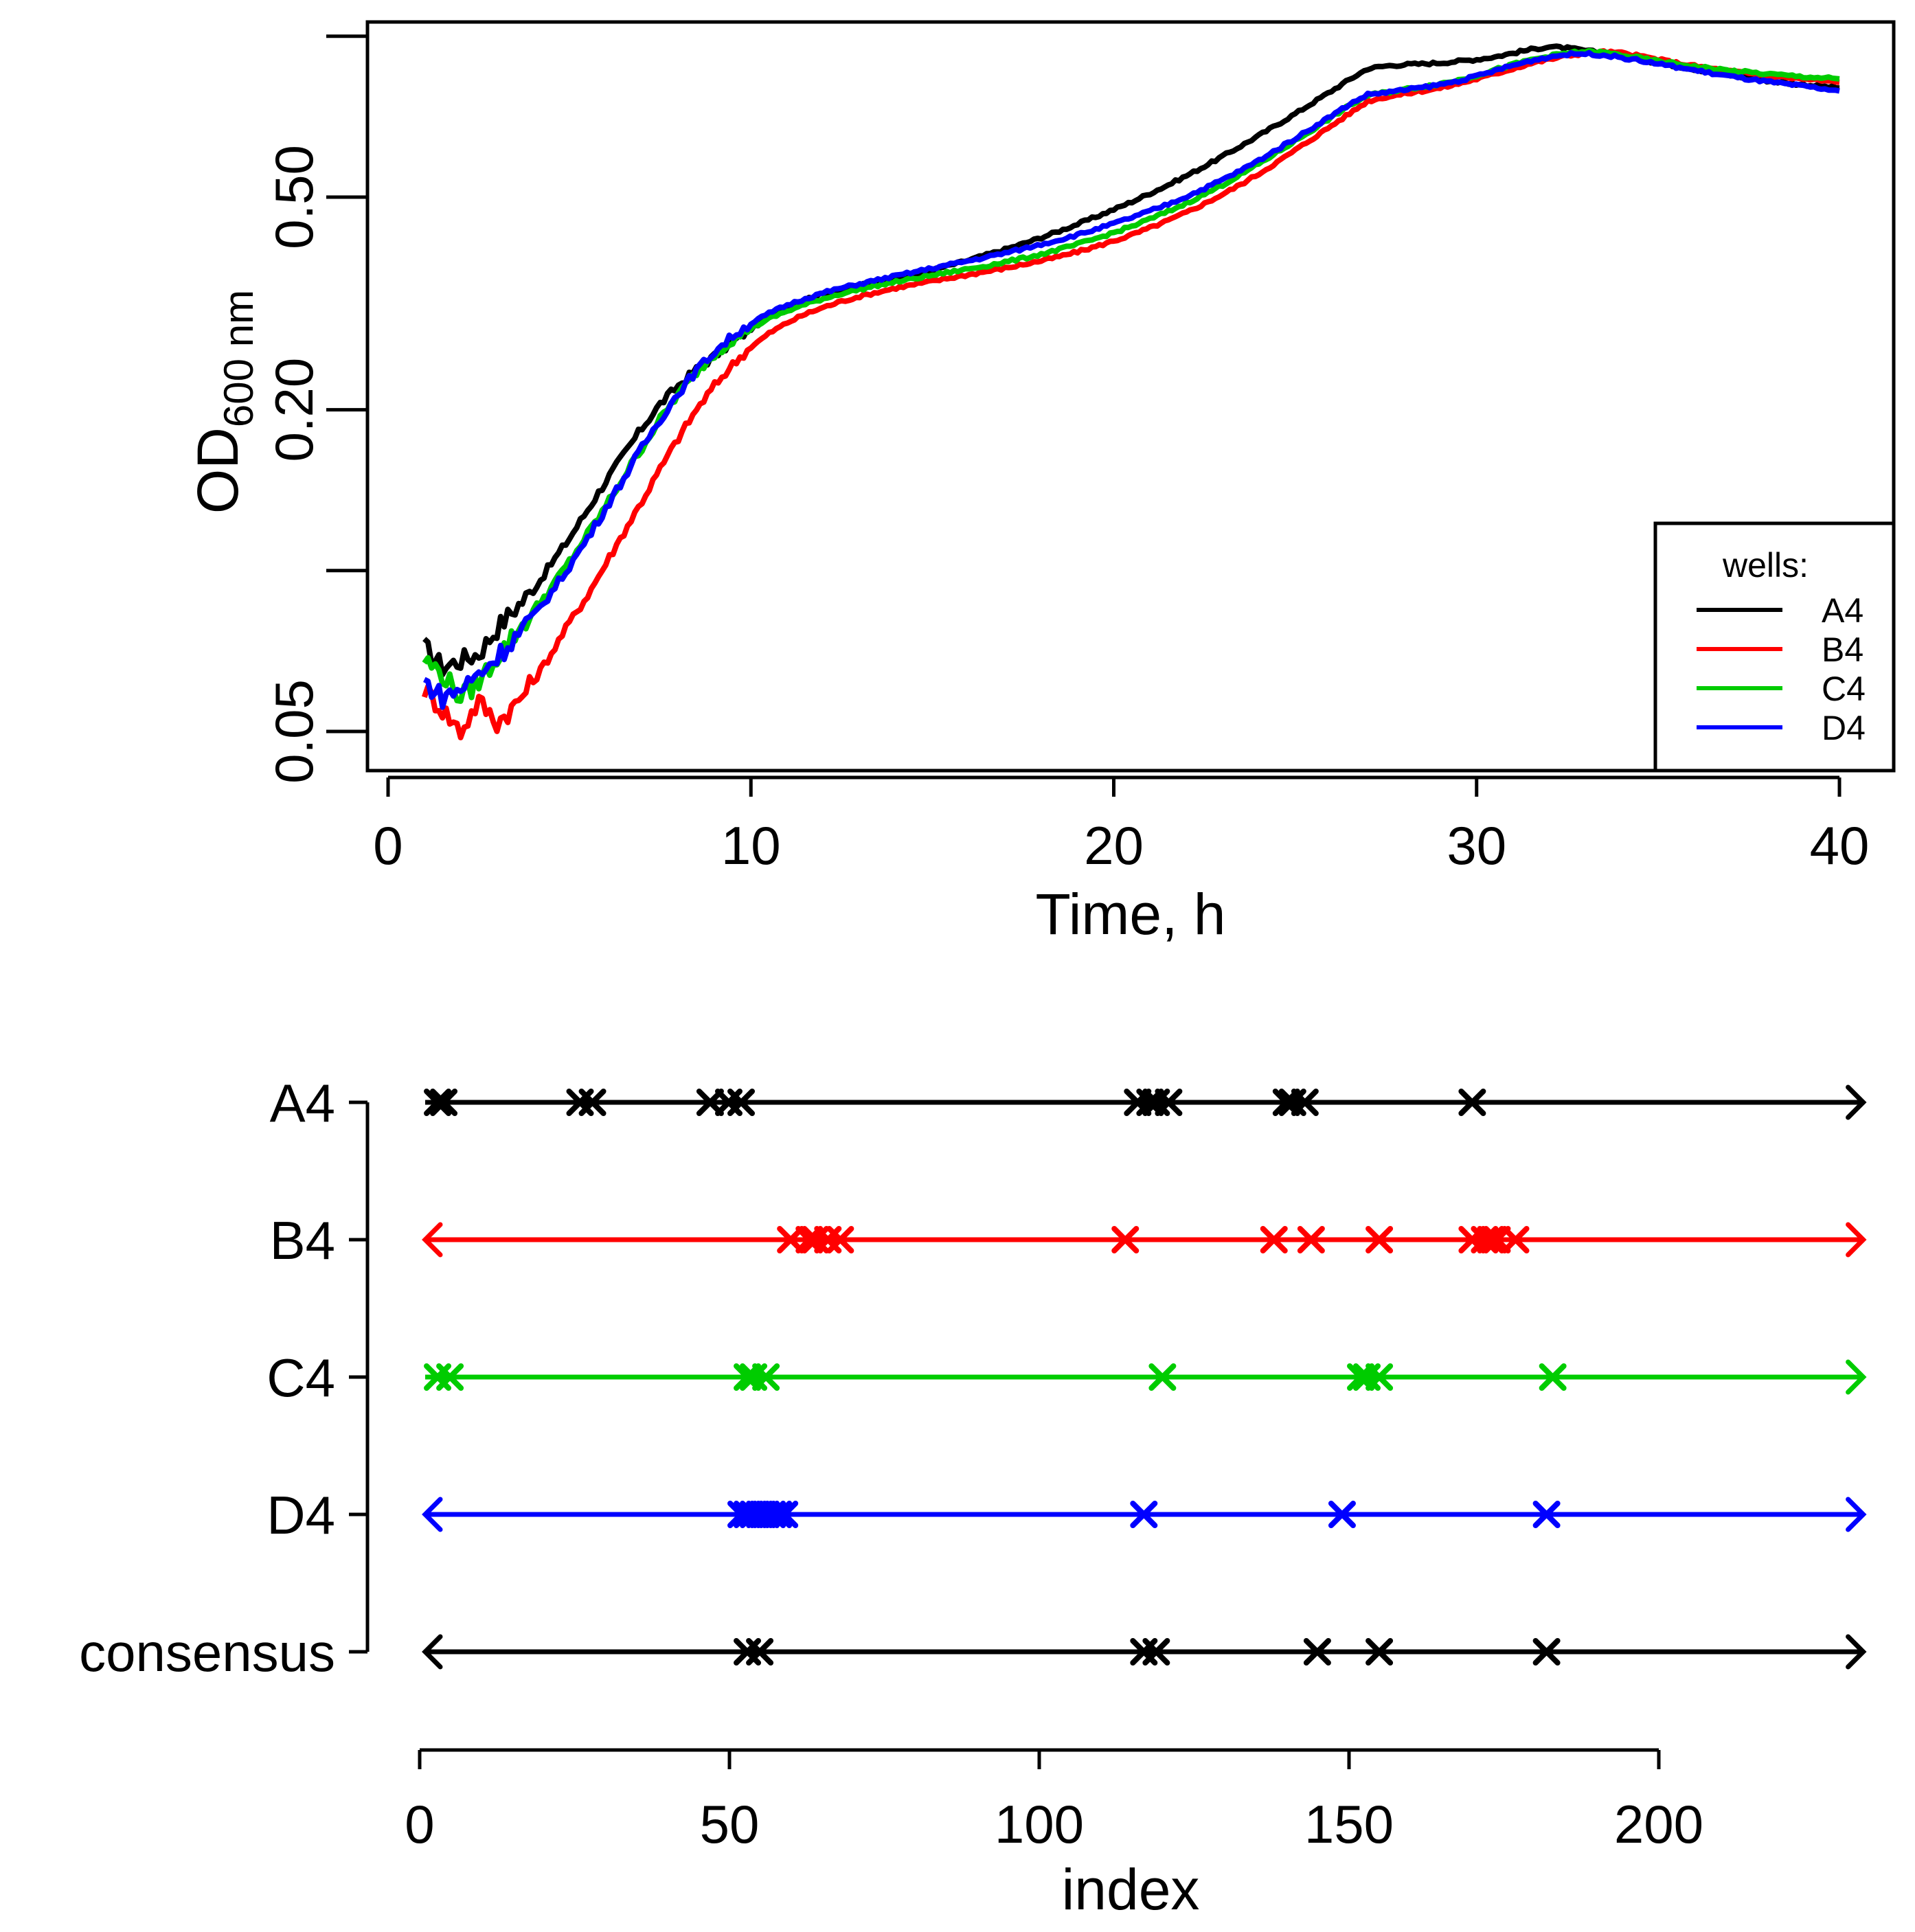 The width and height of the screenshot is (1915, 1932). I want to click on index-axis: 0 50 100 150 200, so click(1054, 1801).